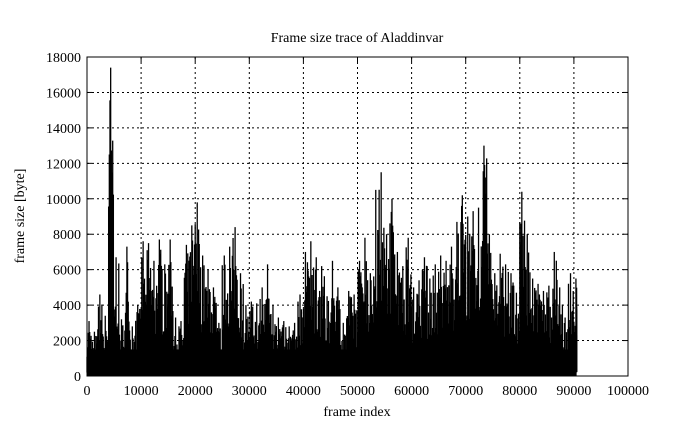  Describe the element at coordinates (573, 391) in the screenshot. I see `x-tick-label: 90000` at that location.